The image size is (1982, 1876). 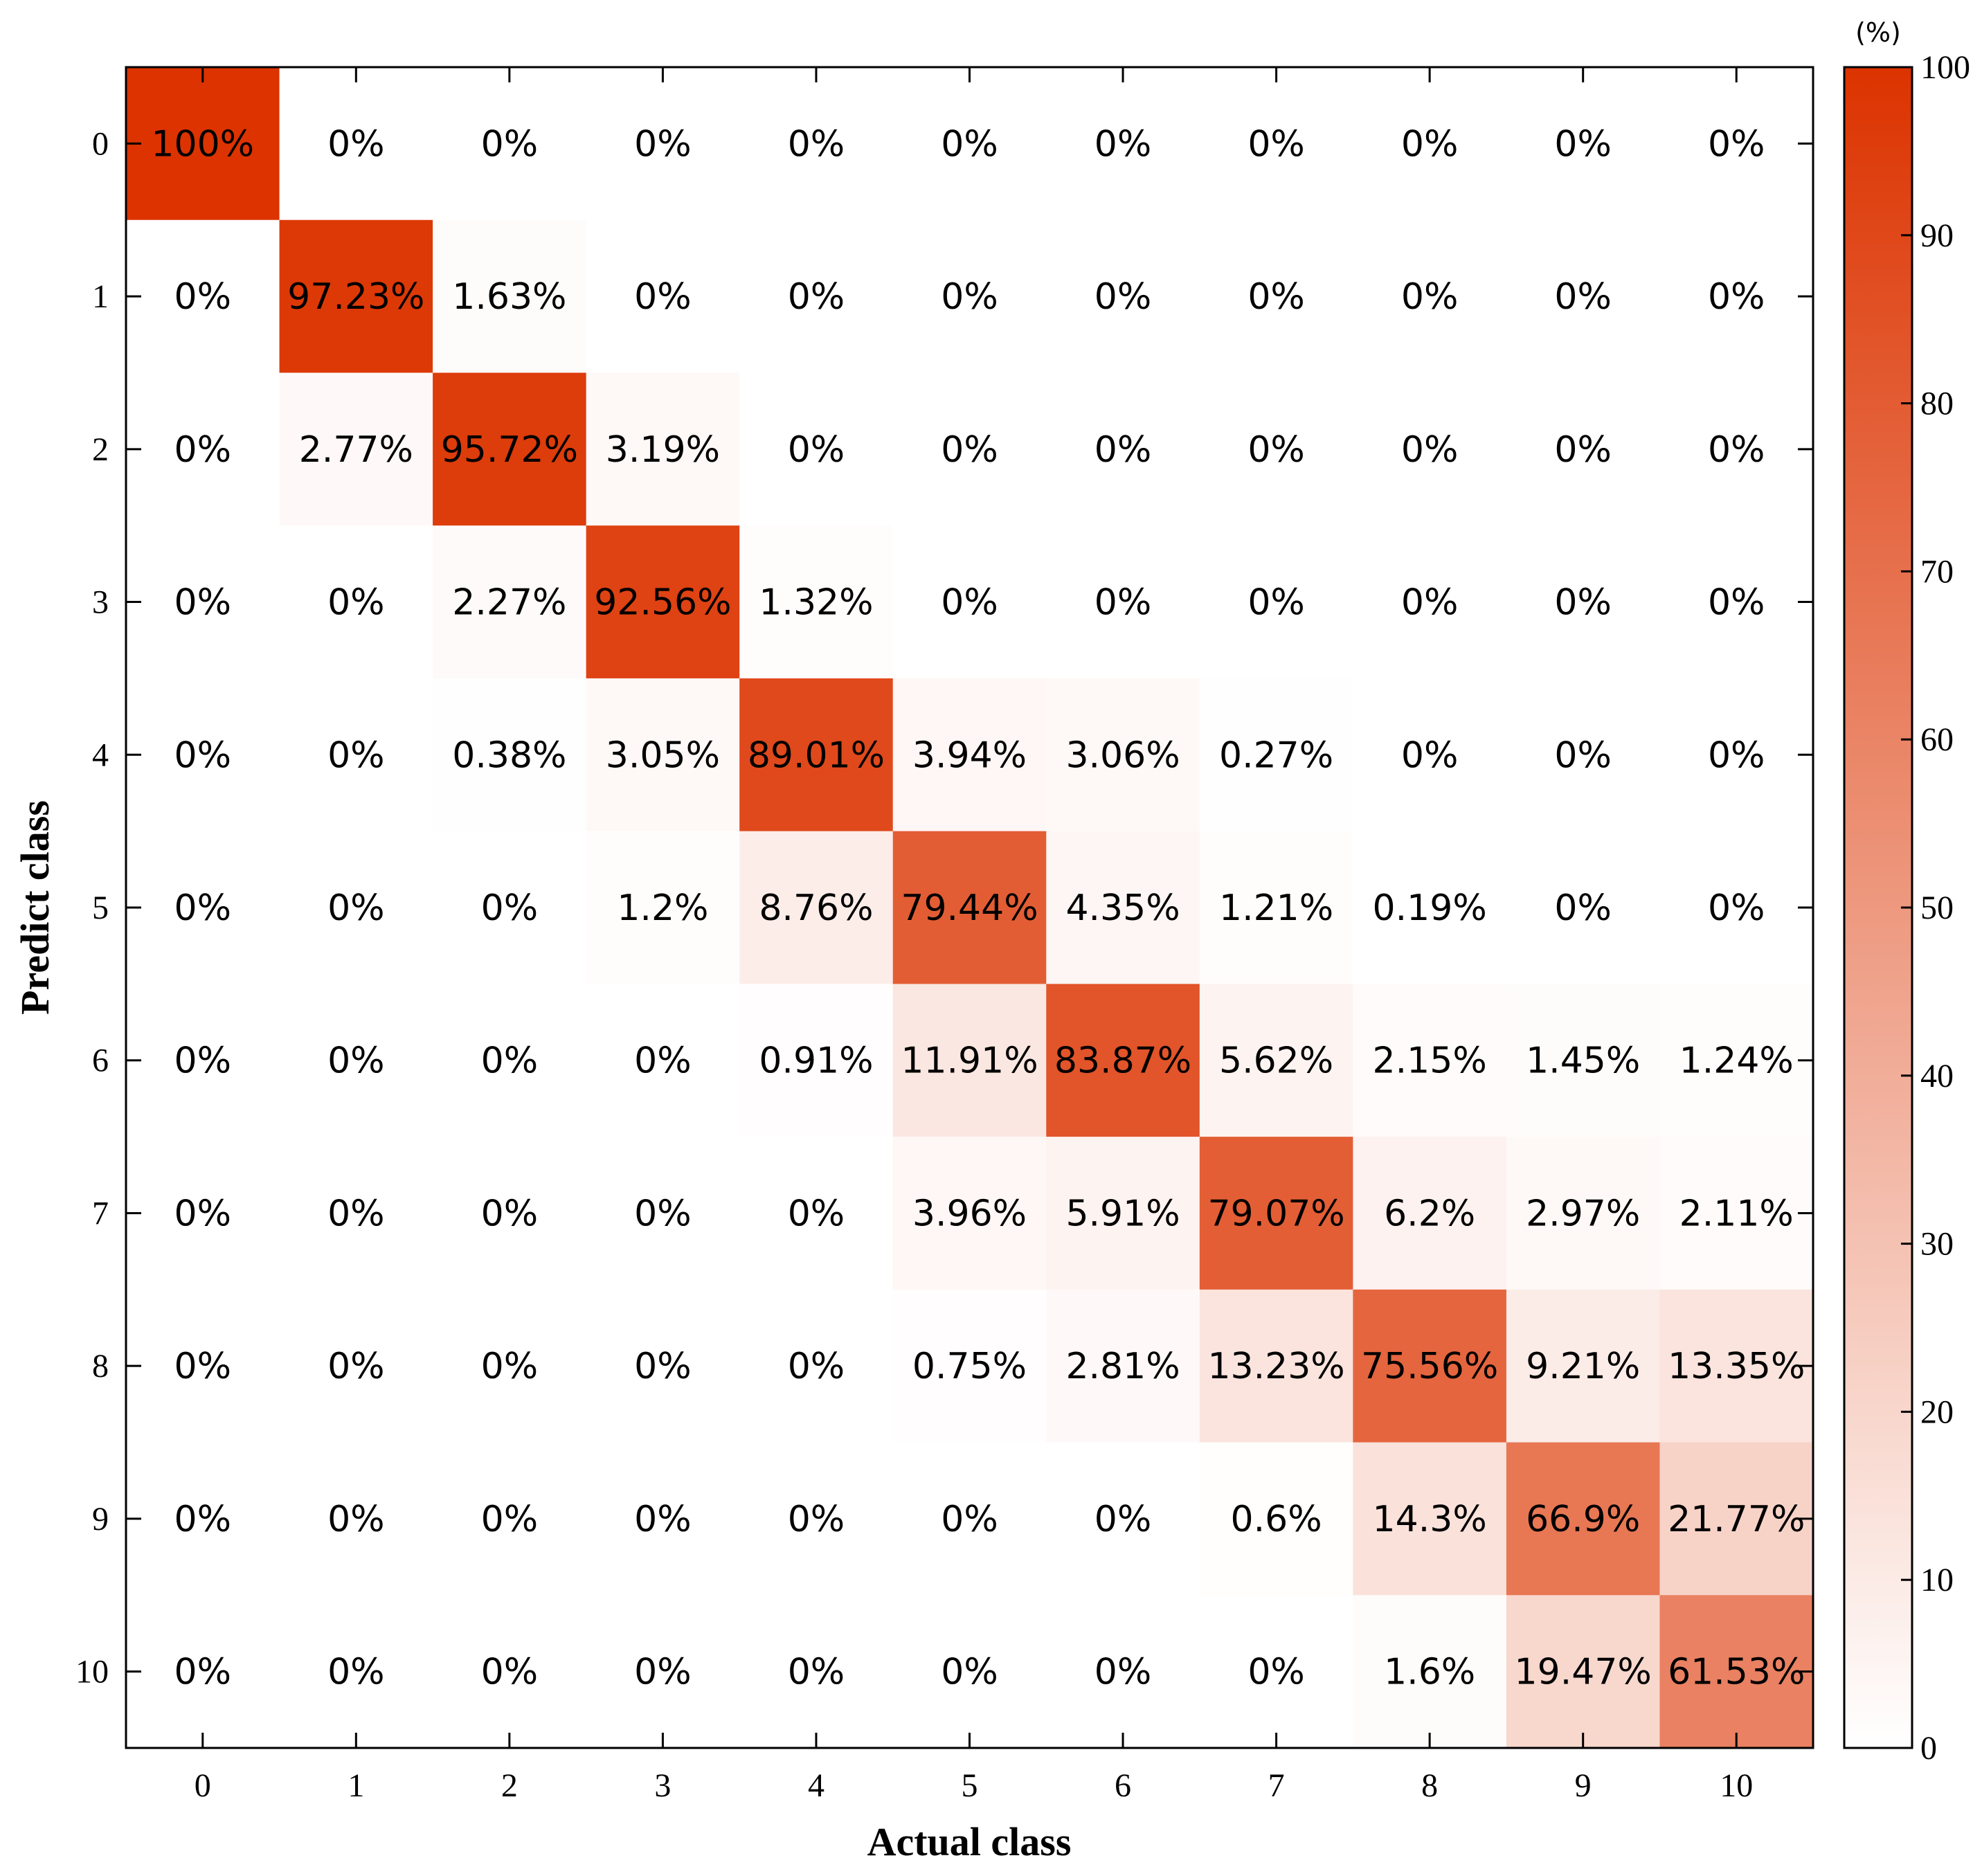 What do you see at coordinates (1583, 1785) in the screenshot?
I see `x-tick-label: 9` at bounding box center [1583, 1785].